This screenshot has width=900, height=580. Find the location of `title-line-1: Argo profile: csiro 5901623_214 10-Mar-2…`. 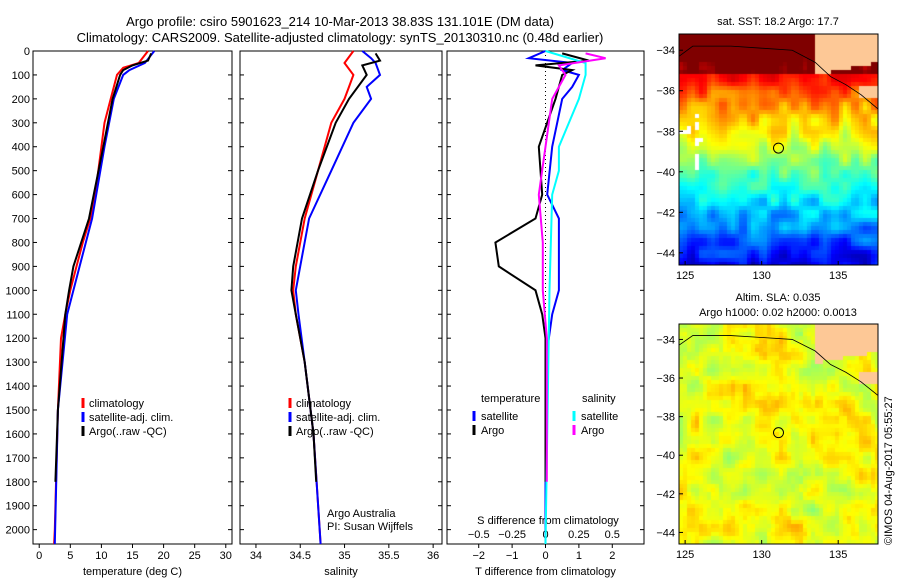

title-line-1: Argo profile: csiro 5901623_214 10-Mar-2… is located at coordinates (340, 21).